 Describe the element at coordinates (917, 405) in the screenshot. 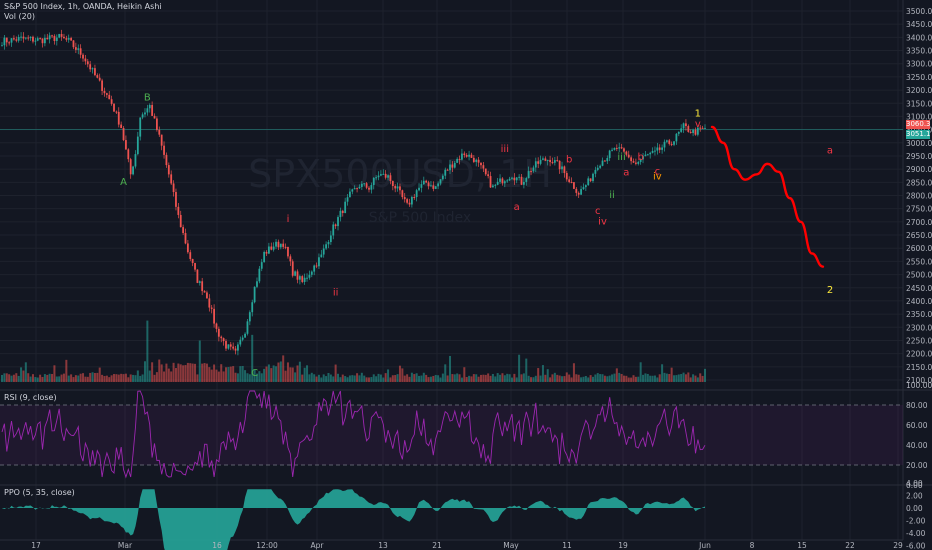

I see `rsi-tick-label: 80.00` at that location.